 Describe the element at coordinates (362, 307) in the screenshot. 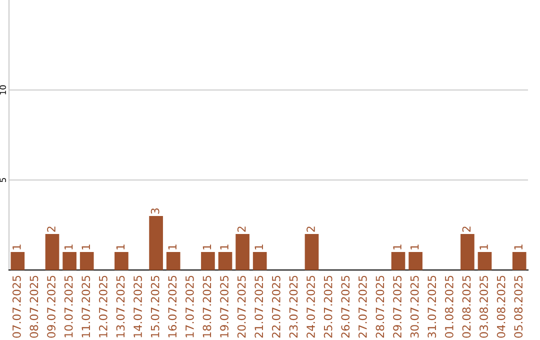

I see `x-tick-label: 27.07.2025` at that location.